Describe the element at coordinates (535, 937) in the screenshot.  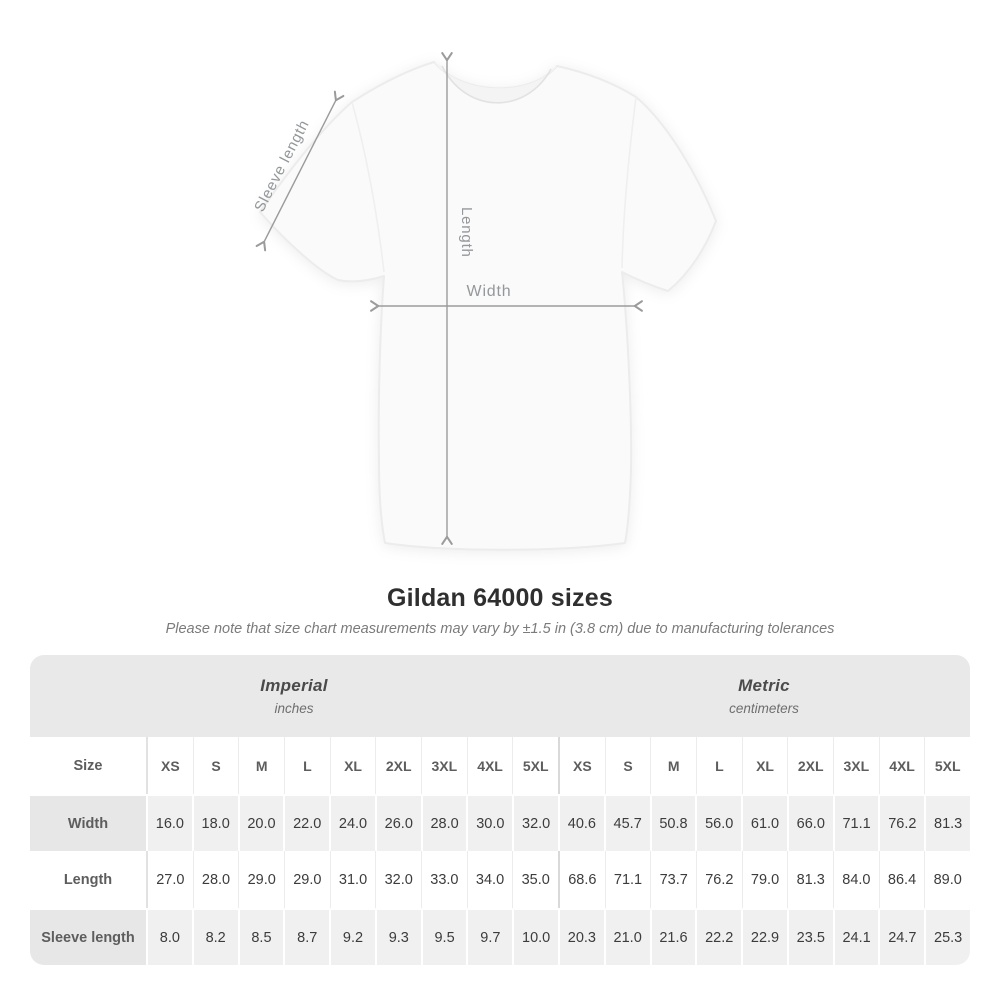
I see `value-cell: 10.0` at that location.